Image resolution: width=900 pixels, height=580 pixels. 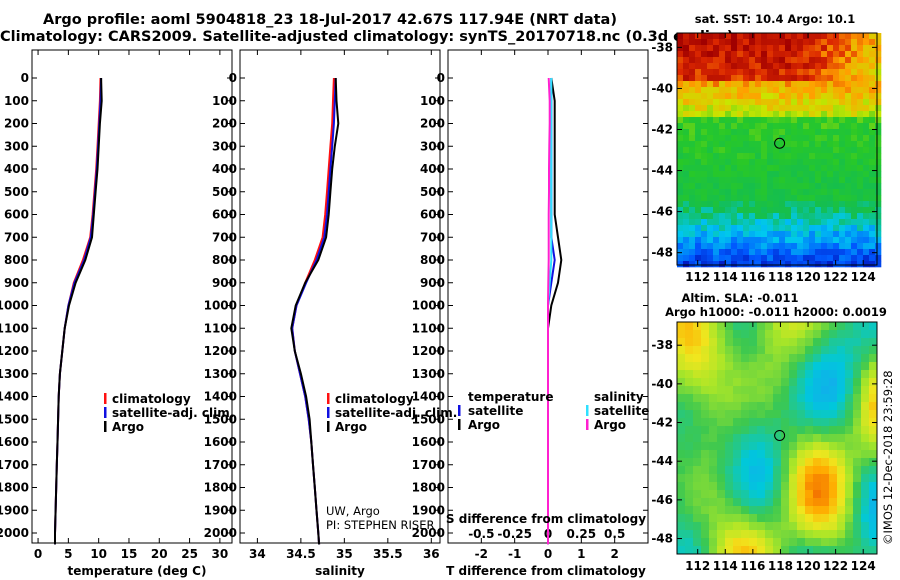 I want to click on argo-location-marker, so click(x=780, y=435).